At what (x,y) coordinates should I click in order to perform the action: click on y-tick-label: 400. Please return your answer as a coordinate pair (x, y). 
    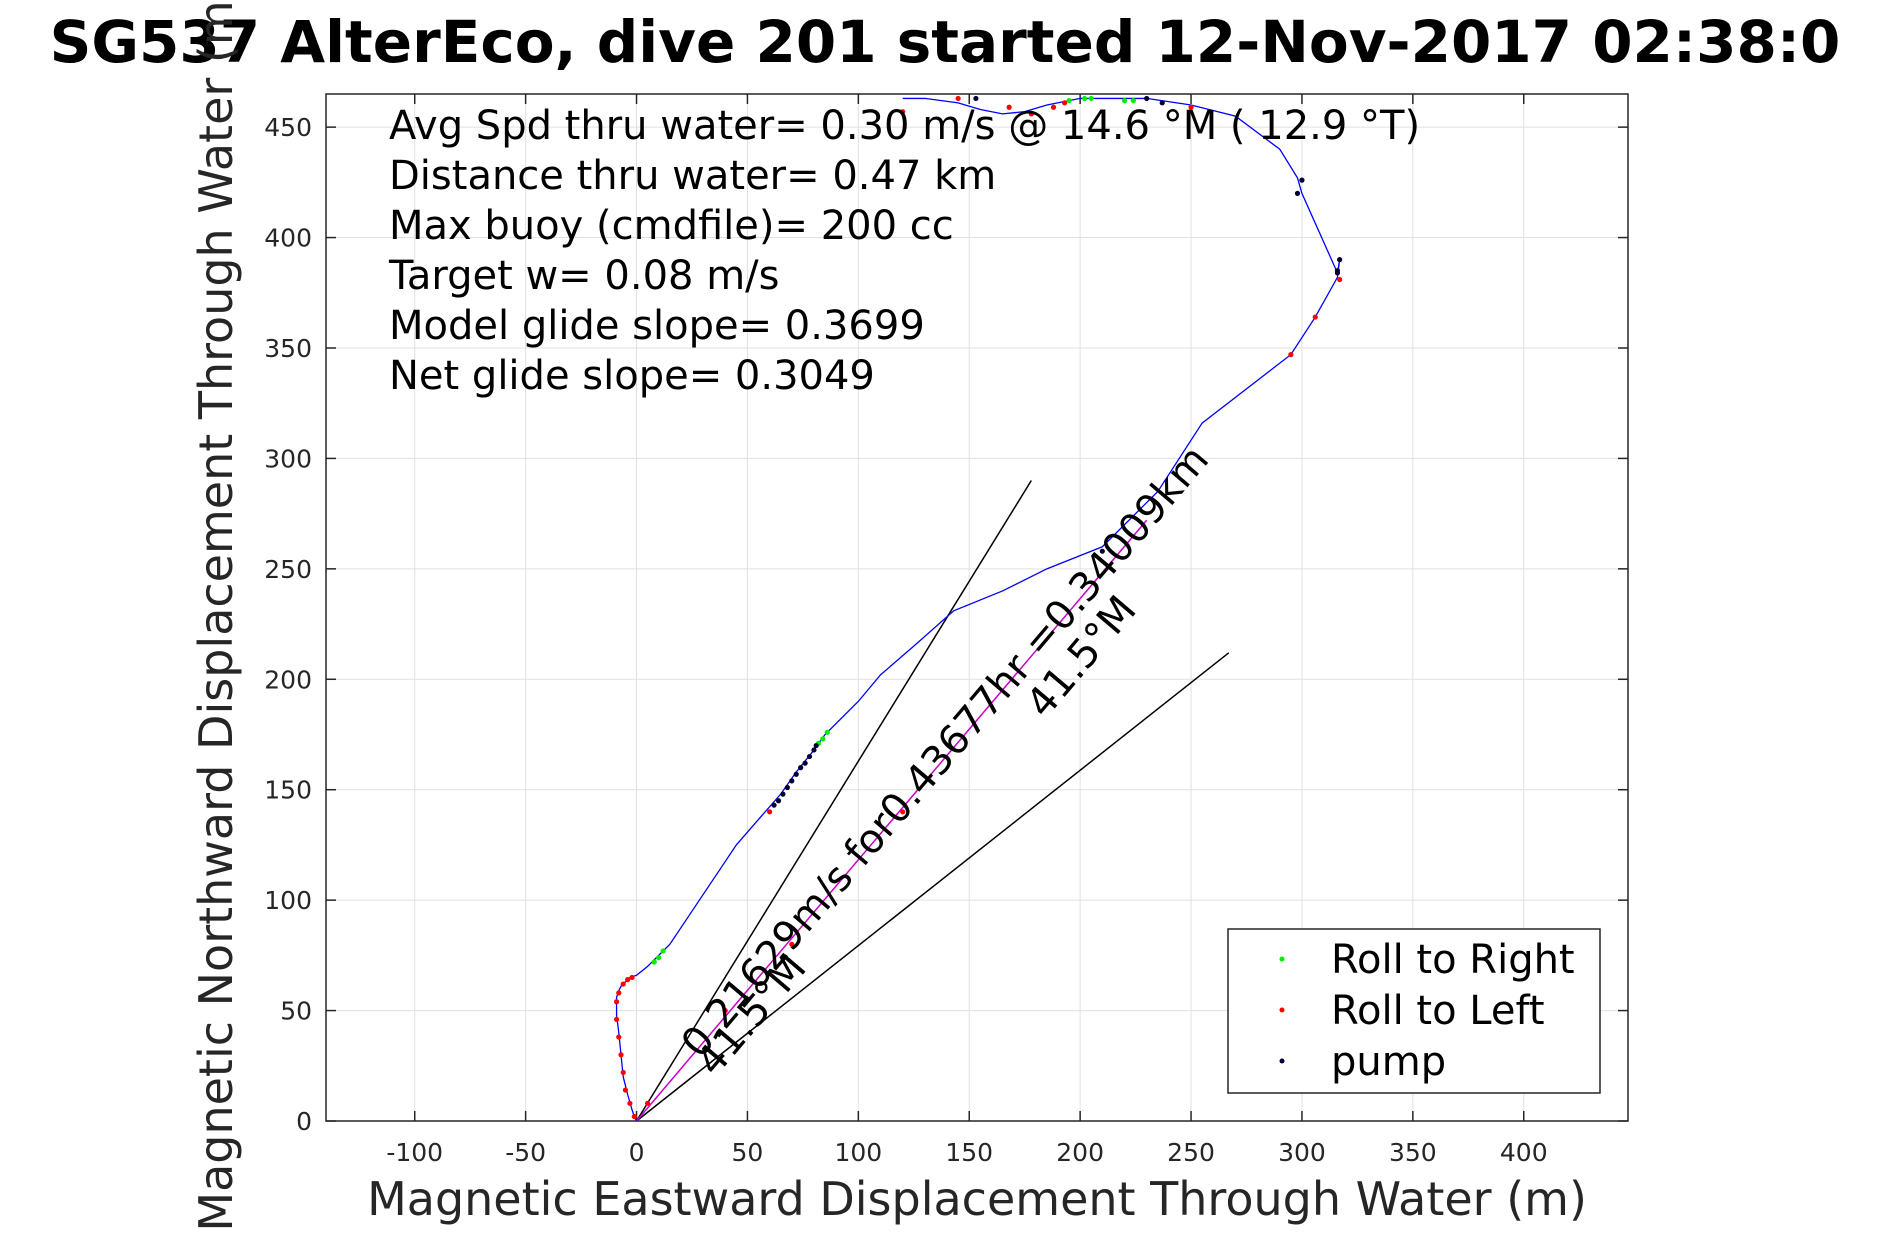
    Looking at the image, I should click on (288, 238).